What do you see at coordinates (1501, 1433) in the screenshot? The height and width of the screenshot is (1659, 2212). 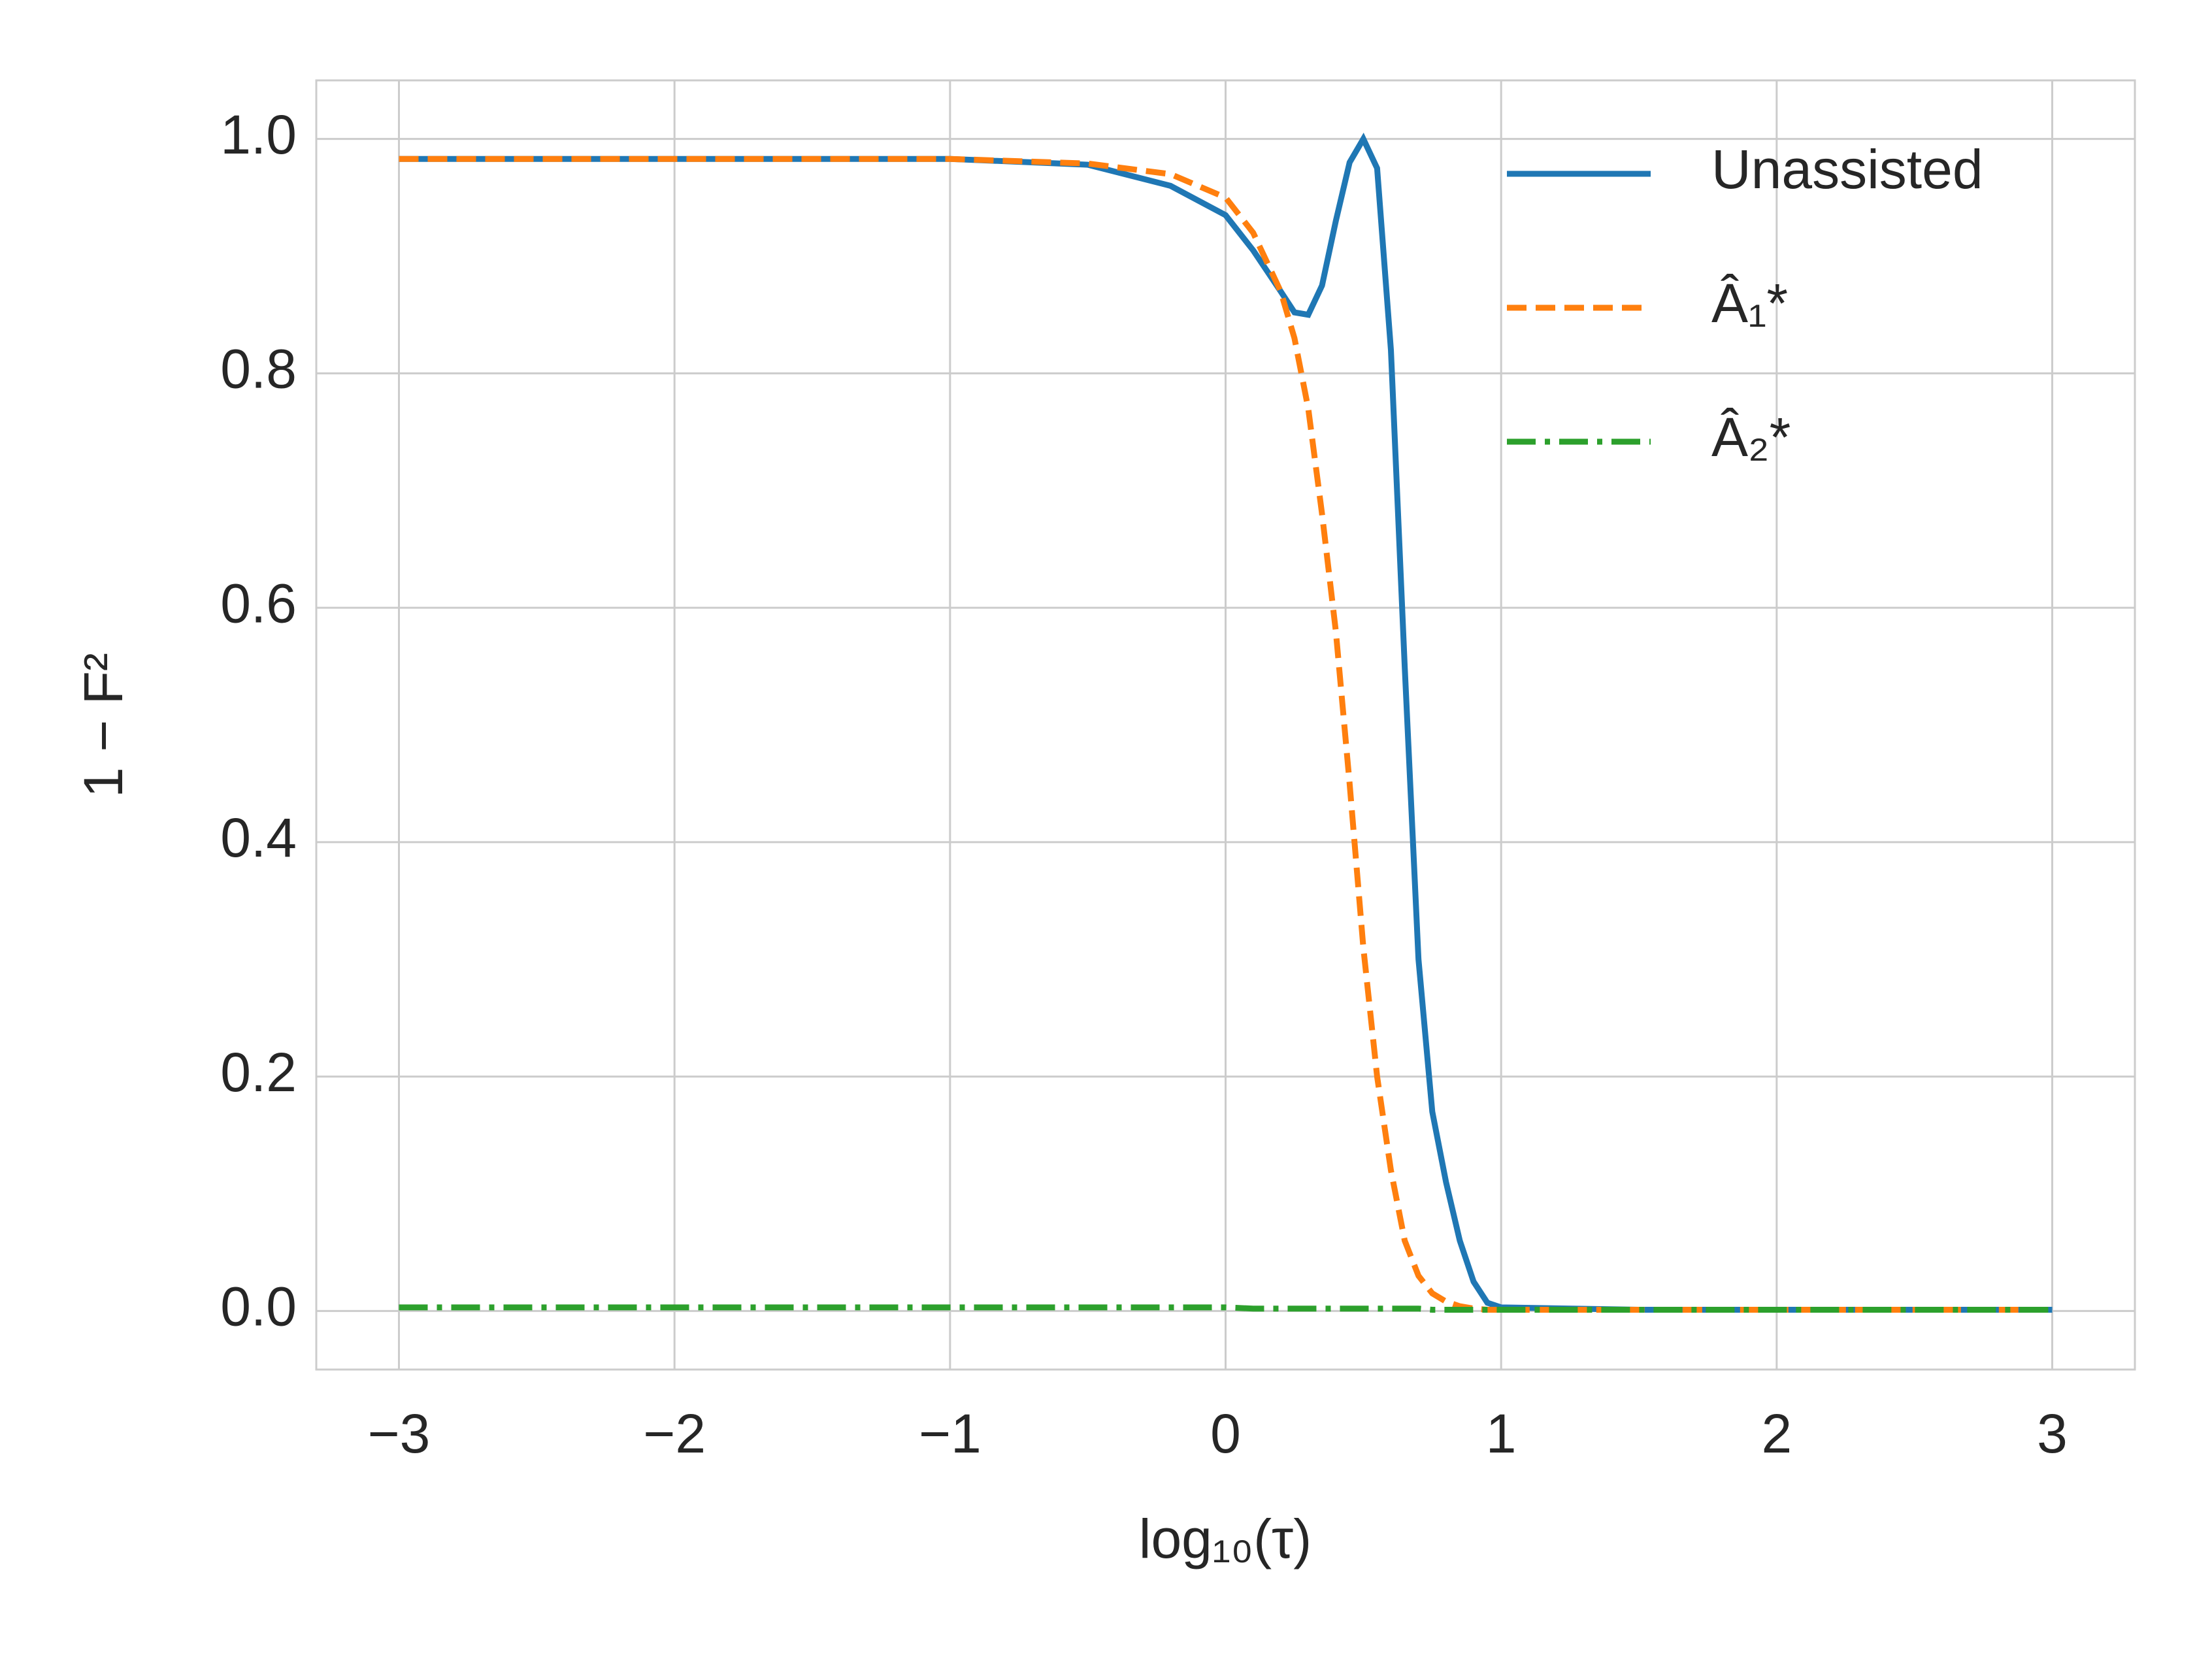 I see `x-tick-label: 1` at bounding box center [1501, 1433].